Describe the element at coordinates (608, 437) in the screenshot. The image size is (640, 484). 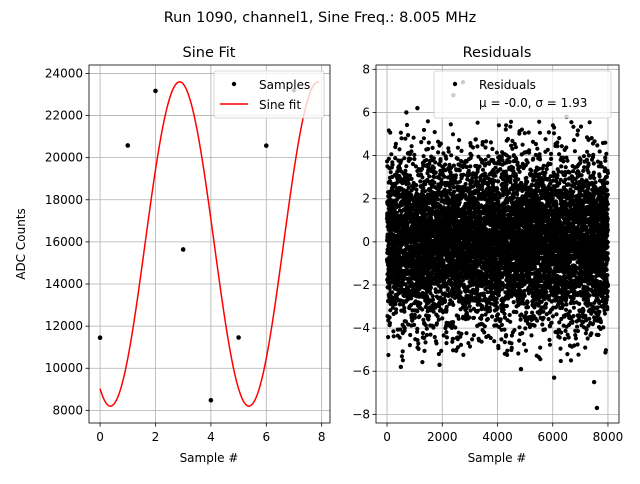
I see `residuals-xtick-label: 8000` at that location.